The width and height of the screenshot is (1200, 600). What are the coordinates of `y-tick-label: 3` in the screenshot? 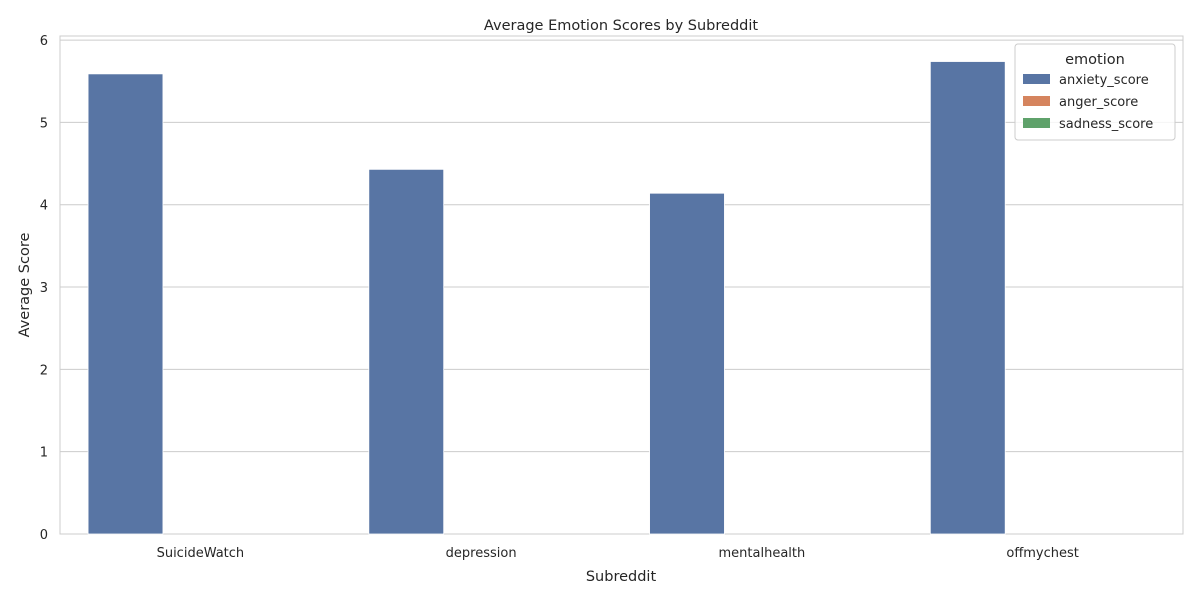 It's located at (44, 288).